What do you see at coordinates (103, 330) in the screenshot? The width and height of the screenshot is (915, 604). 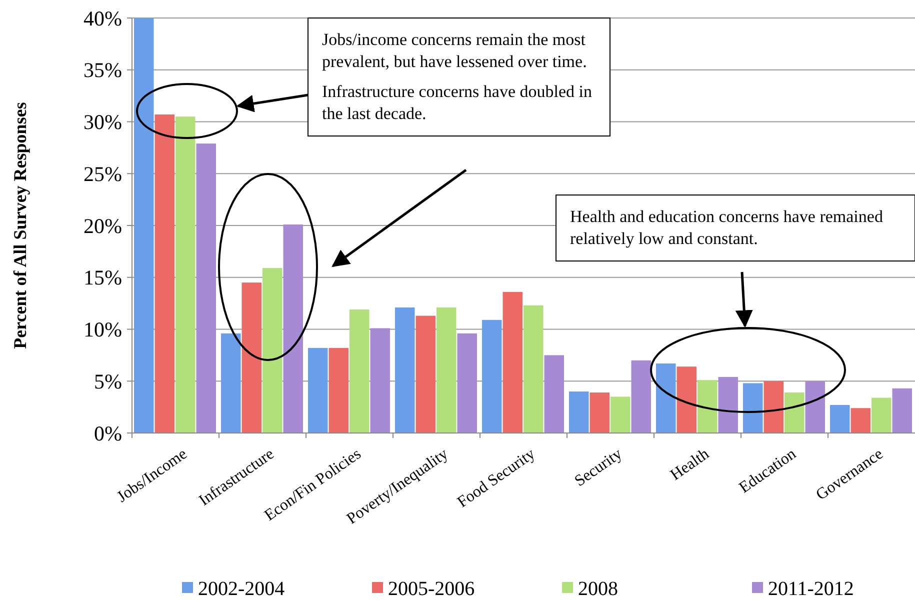 I see `y-tick-label: 10%` at bounding box center [103, 330].